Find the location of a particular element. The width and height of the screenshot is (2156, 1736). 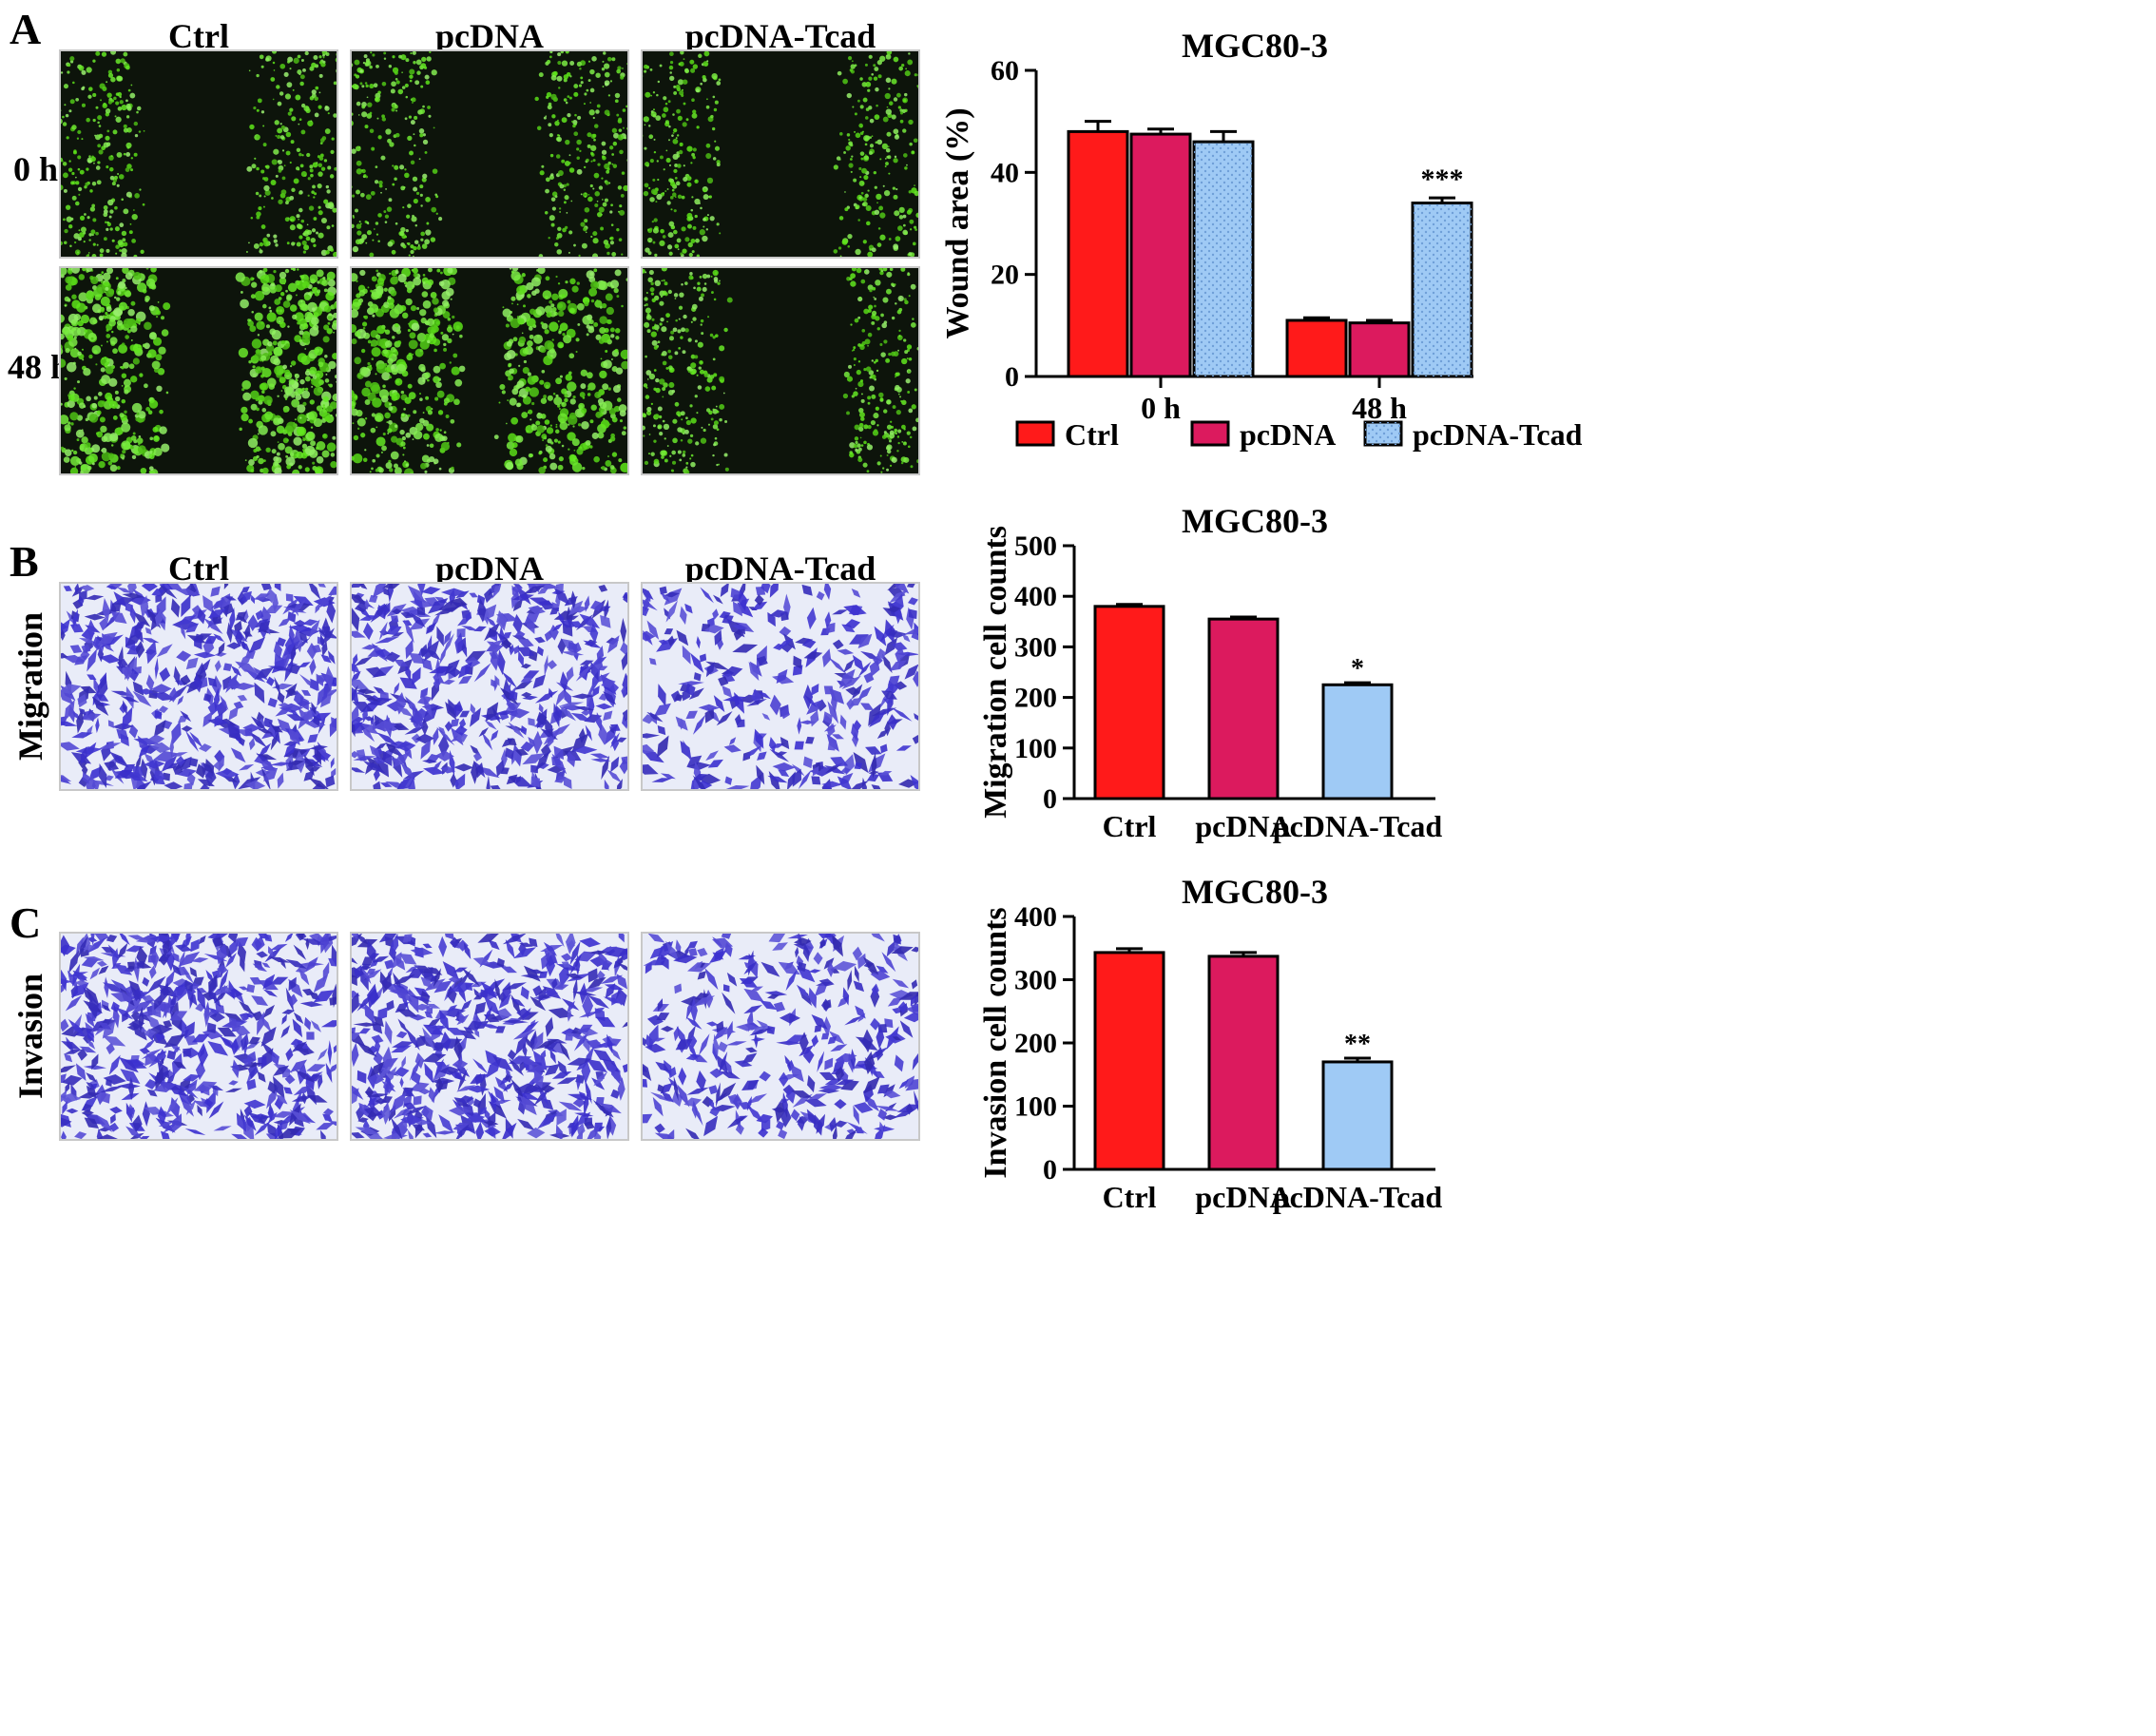

chart-wound-y-tick-label: 40 is located at coordinates (1005, 173).